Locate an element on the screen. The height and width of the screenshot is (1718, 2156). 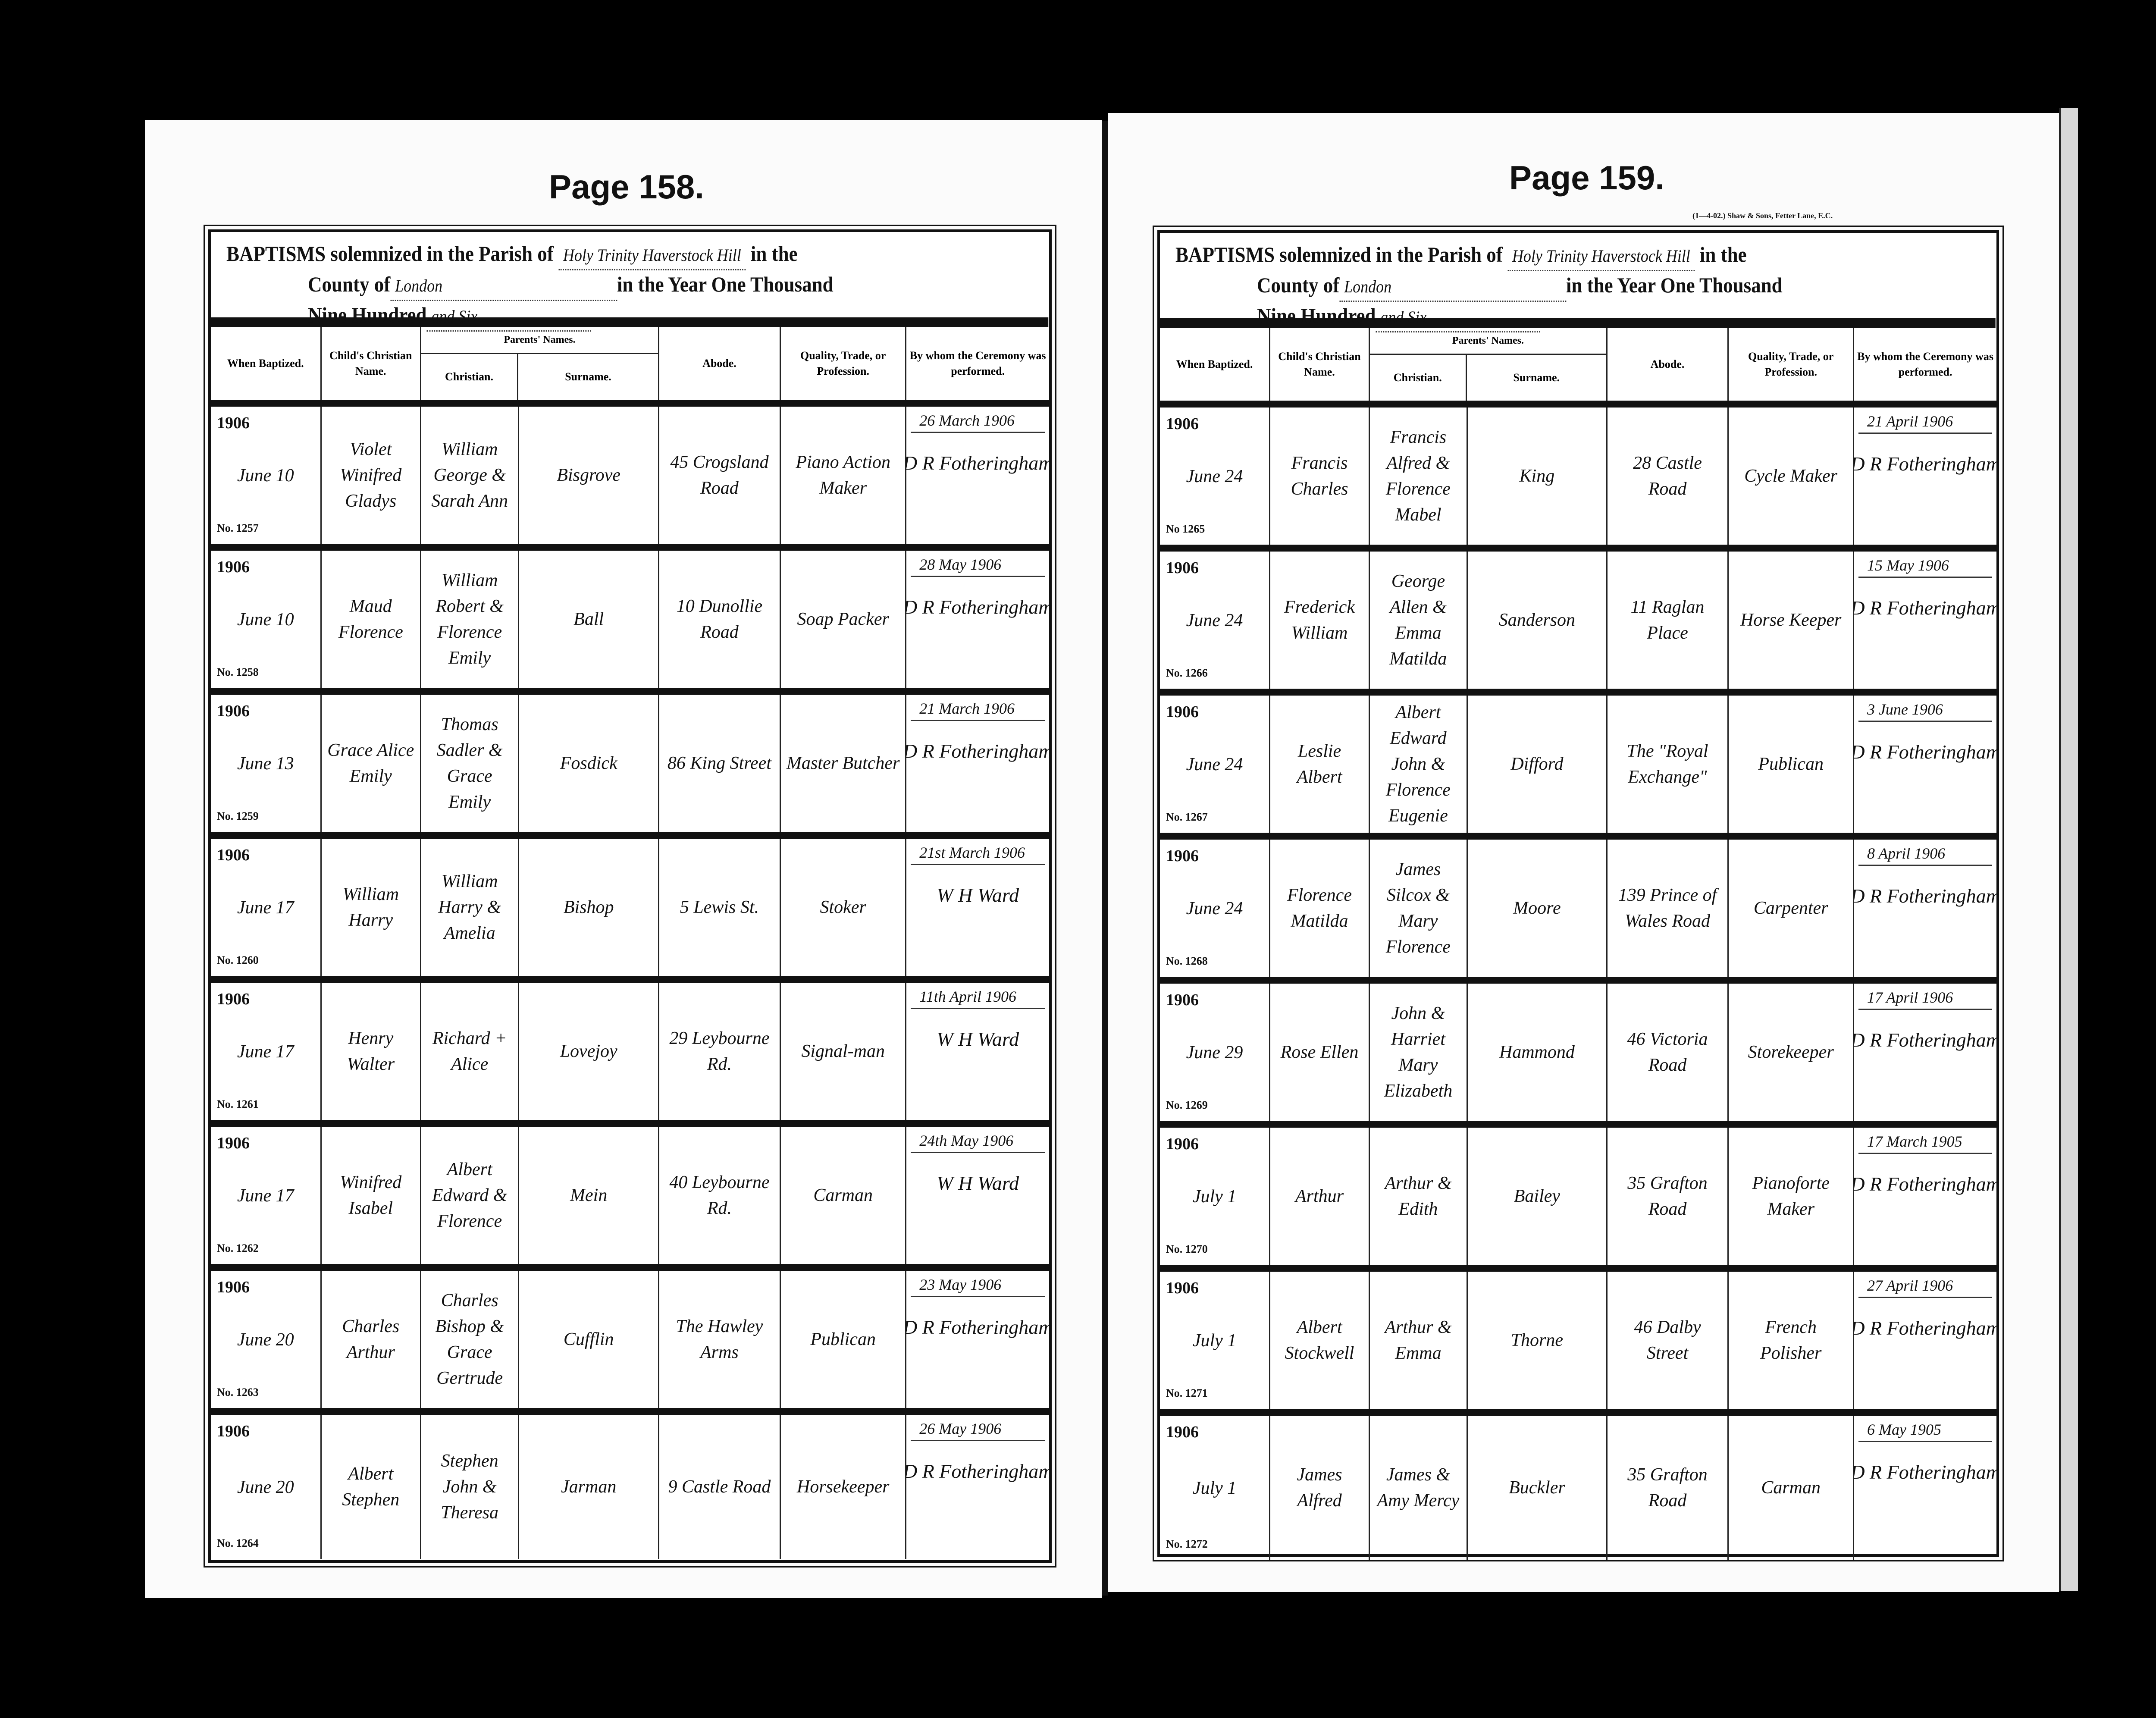
heading-line-year: Nine Hundred and Six is located at coordinates (629, 316).